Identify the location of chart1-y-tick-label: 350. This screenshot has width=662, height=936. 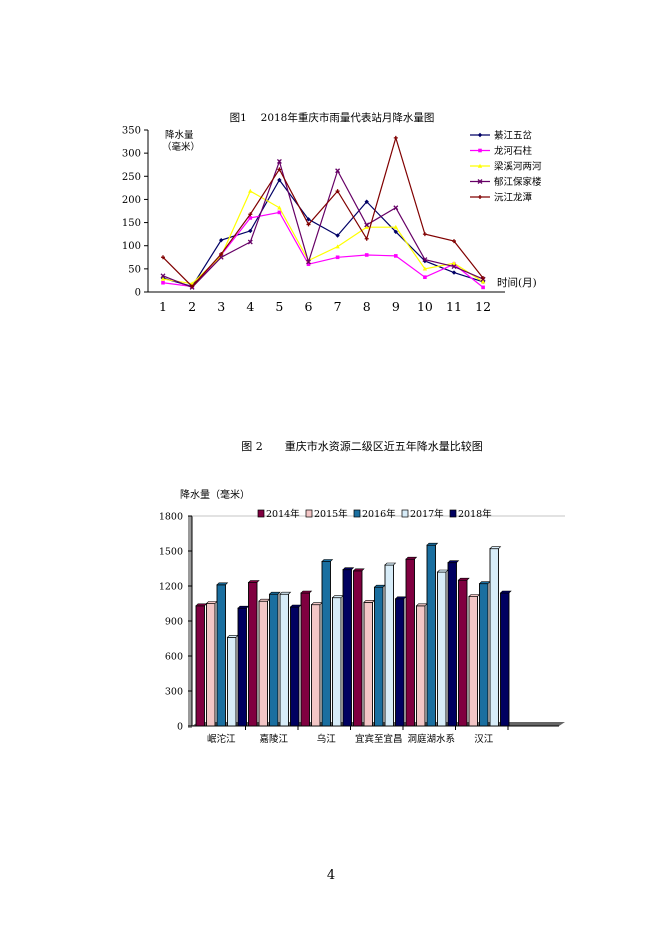
(131, 131).